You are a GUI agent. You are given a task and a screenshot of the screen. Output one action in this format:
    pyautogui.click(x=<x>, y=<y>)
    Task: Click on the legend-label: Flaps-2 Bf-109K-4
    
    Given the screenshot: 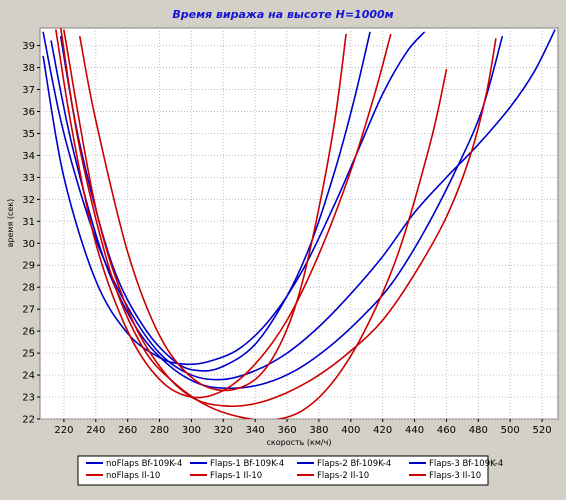 What is the action you would take?
    pyautogui.click(x=354, y=464)
    